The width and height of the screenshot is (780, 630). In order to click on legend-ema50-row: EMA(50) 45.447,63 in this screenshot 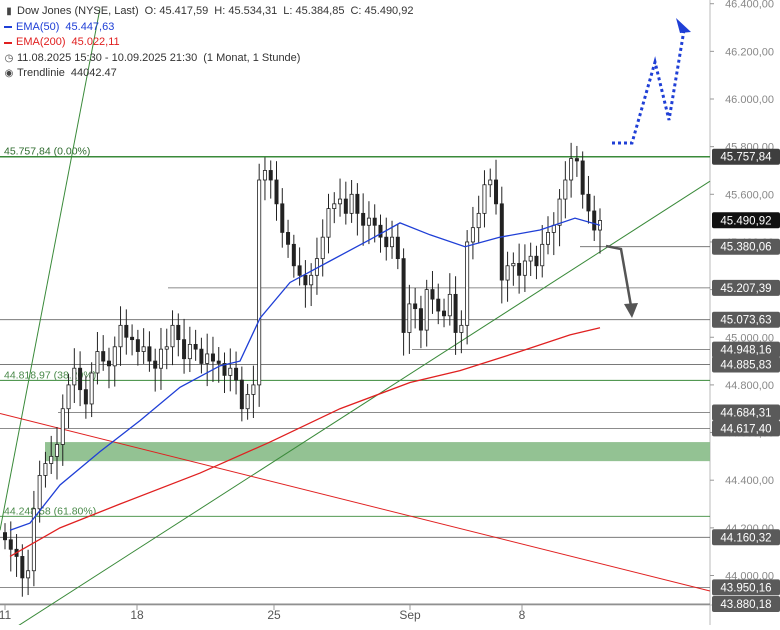, I will do `click(208, 28)`.